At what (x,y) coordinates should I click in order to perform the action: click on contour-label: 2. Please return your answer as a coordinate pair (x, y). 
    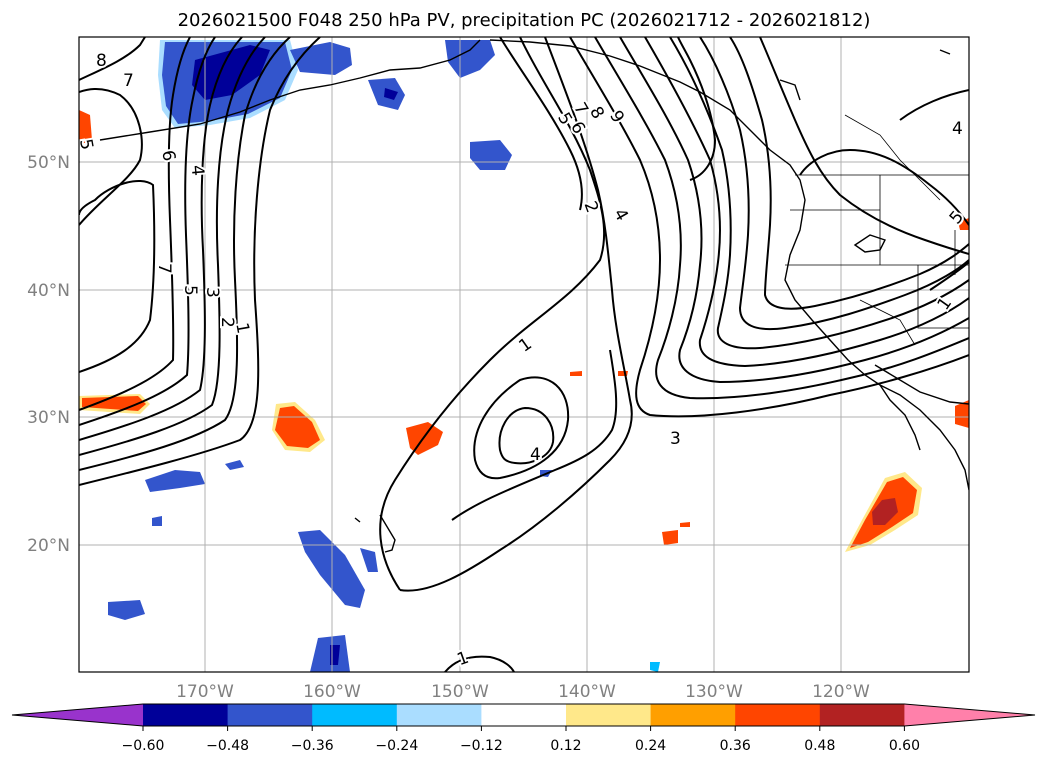
    Looking at the image, I should click on (227, 322).